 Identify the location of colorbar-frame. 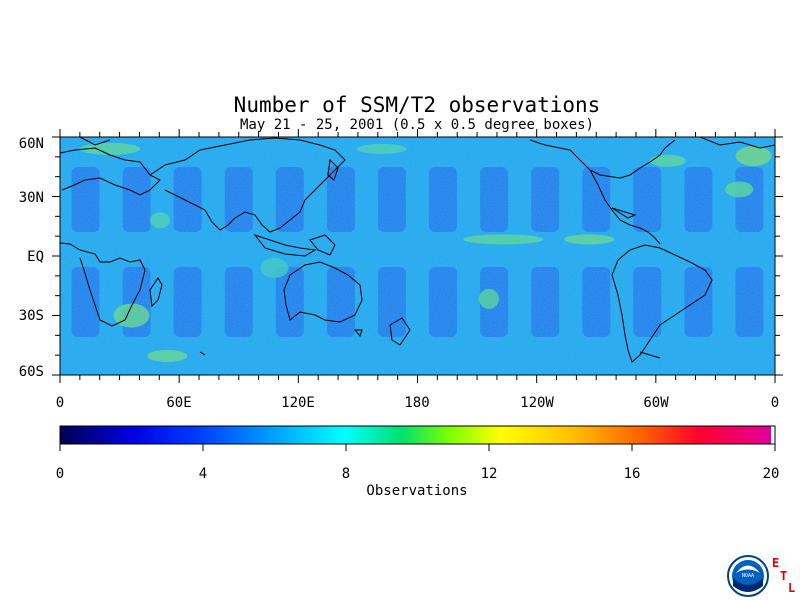
(417, 435).